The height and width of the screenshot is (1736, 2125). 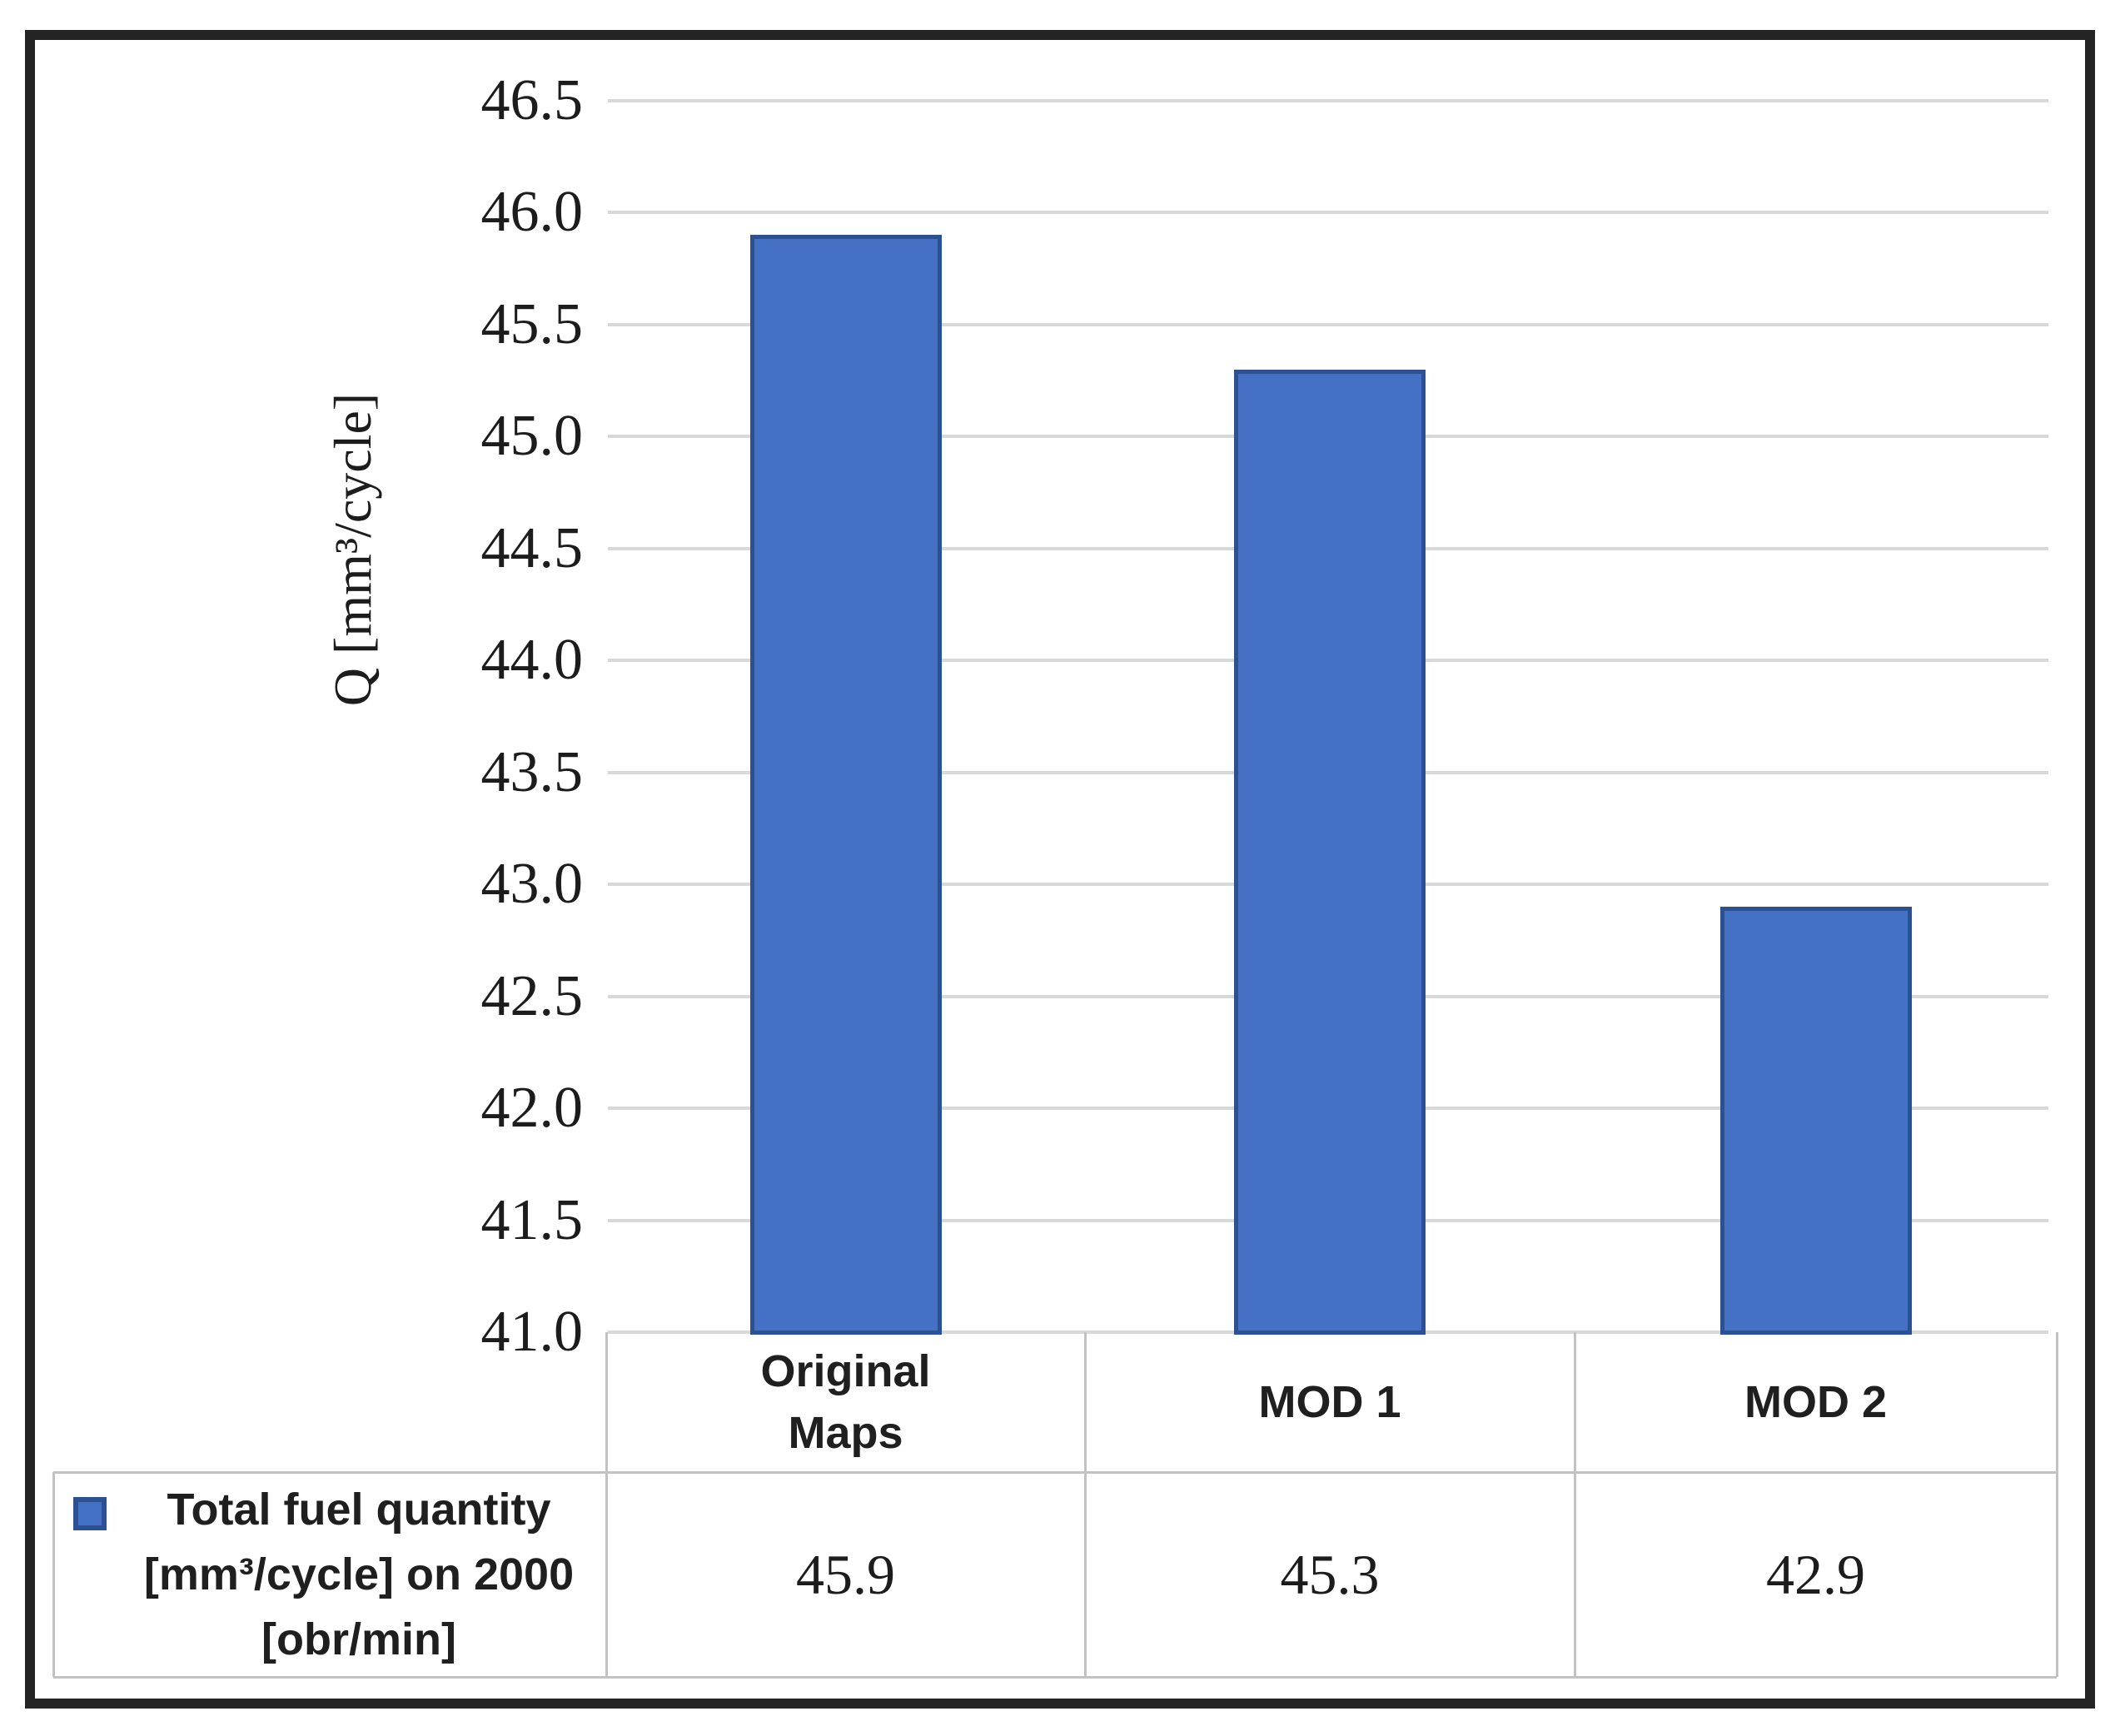 What do you see at coordinates (845, 1402) in the screenshot?
I see `category-header-original-maps: Original Maps` at bounding box center [845, 1402].